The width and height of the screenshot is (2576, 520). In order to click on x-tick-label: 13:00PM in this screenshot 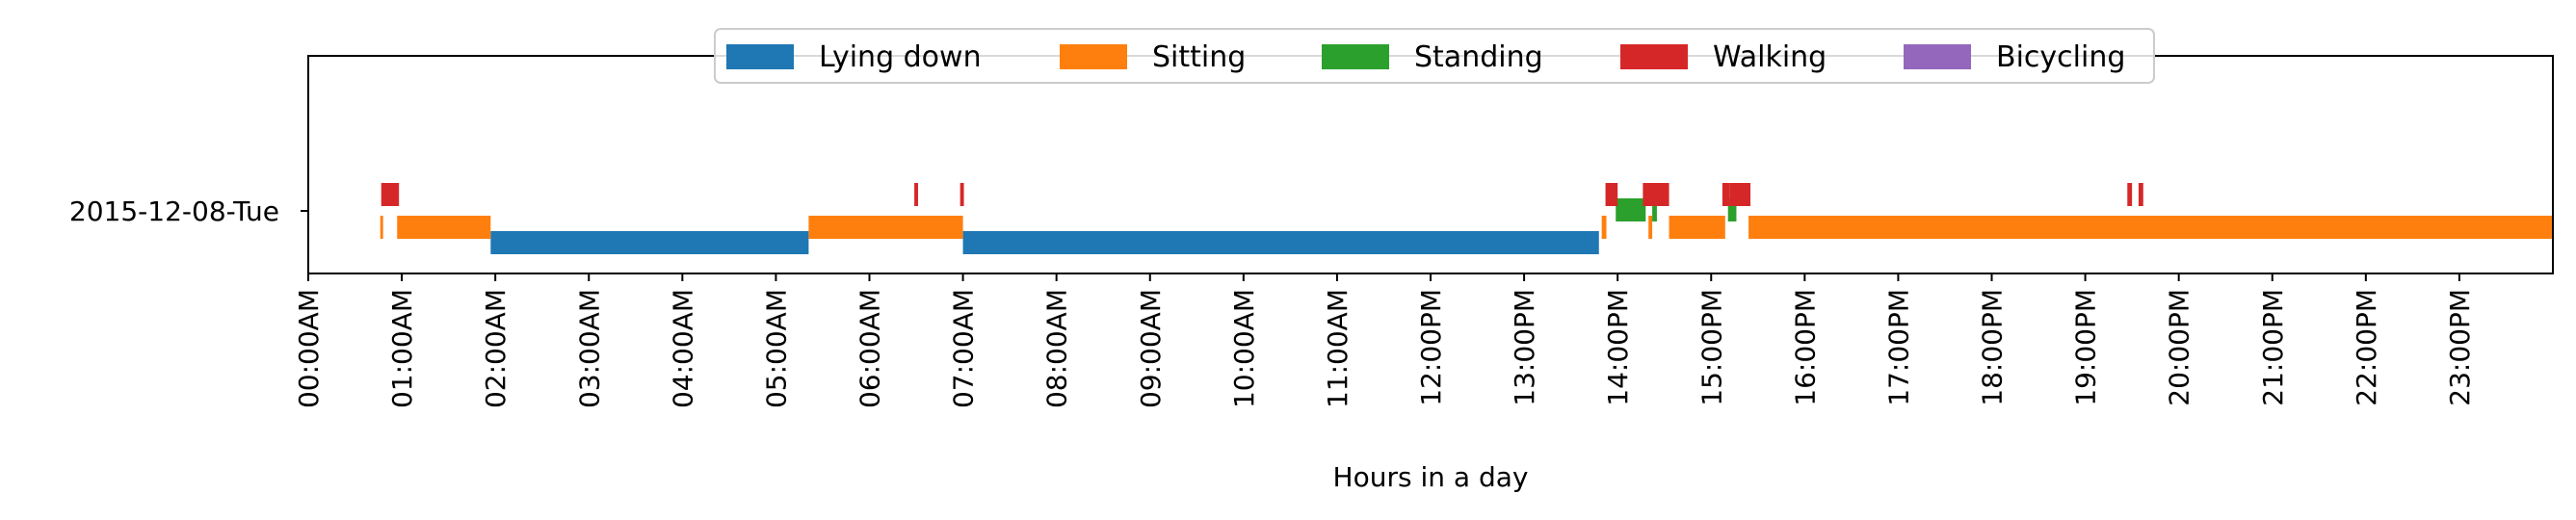, I will do `click(1524, 347)`.